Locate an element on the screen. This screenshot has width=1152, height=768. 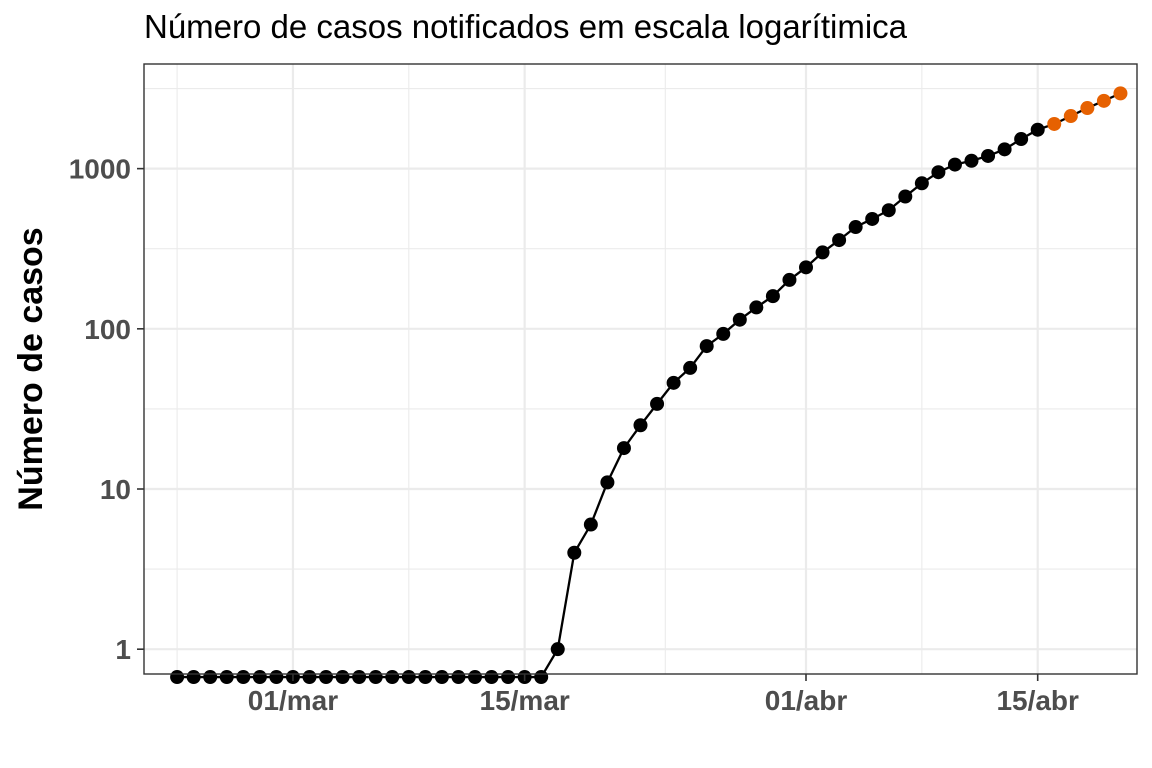
y-tick-label: 10 is located at coordinates (115, 489).